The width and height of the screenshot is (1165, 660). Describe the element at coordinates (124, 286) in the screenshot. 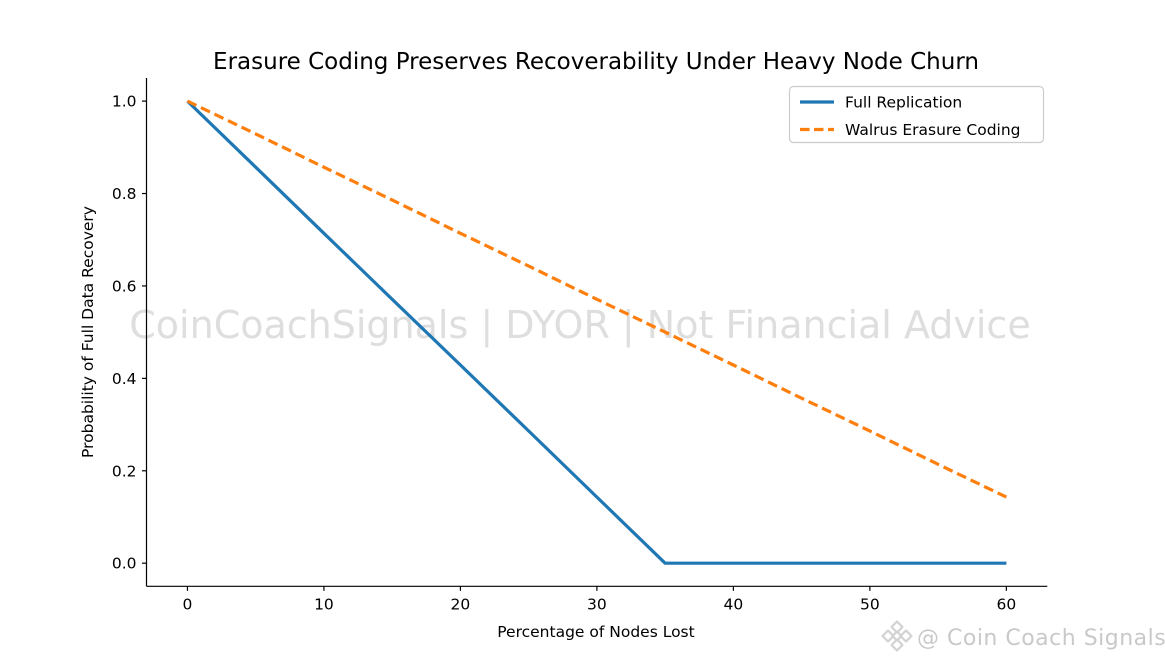

I see `y-tick-label: 0.6` at that location.